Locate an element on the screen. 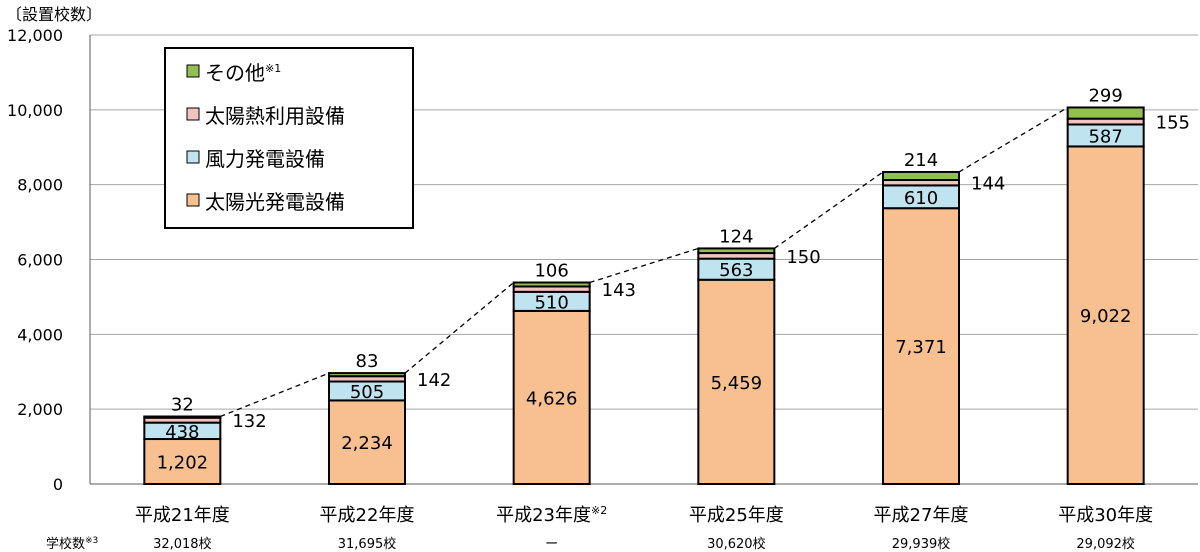 This screenshot has height=552, width=1200. y-tick-label: 12,000 is located at coordinates (35, 35).